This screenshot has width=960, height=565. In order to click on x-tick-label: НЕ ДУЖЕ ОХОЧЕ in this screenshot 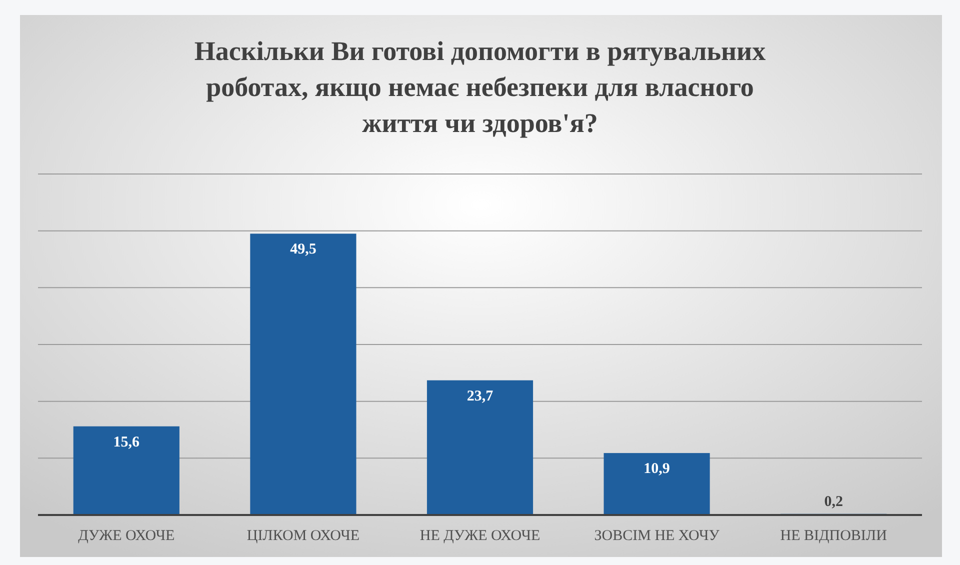, I will do `click(480, 536)`.